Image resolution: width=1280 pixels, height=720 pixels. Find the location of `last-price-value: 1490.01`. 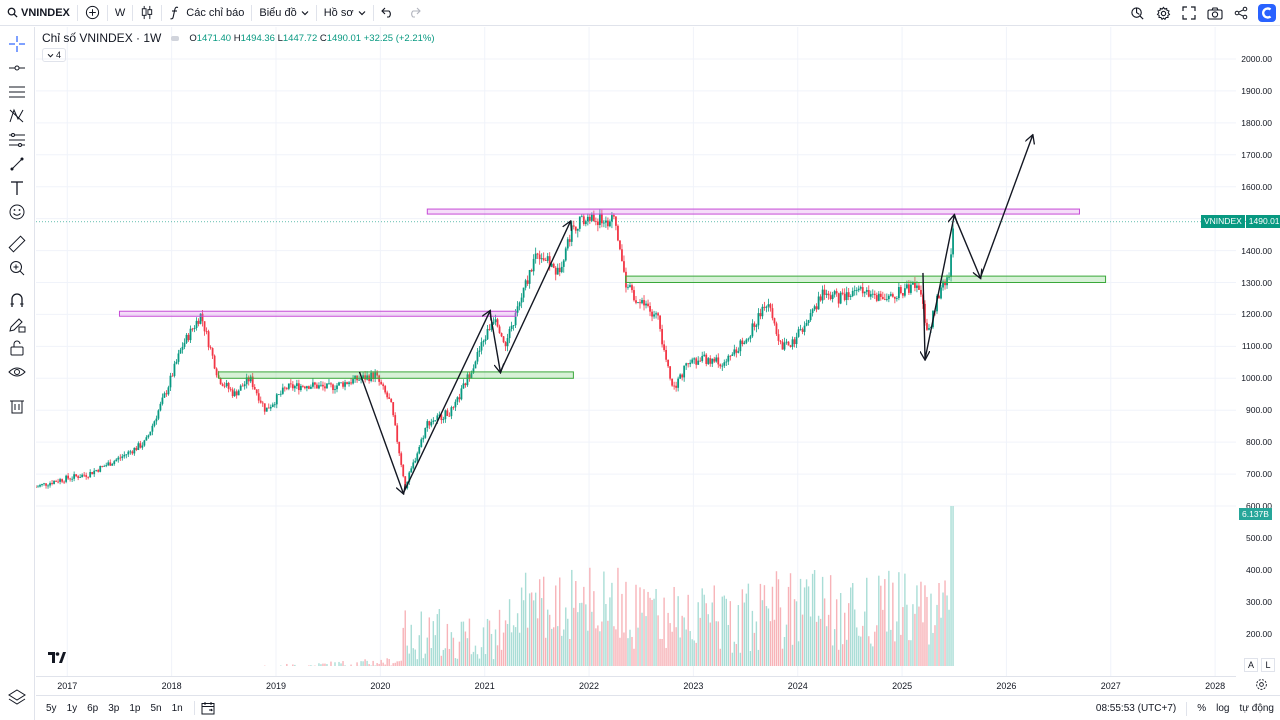

last-price-value: 1490.01 is located at coordinates (1262, 221).